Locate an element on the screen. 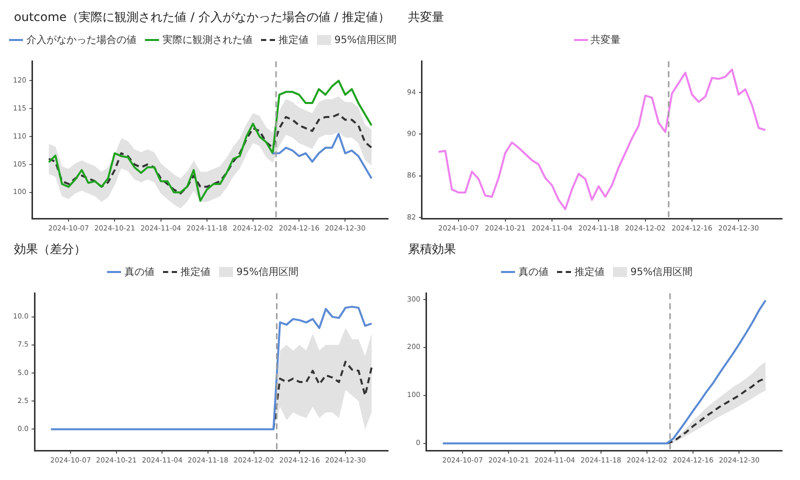  chart-title: 共変量 is located at coordinates (426, 17).